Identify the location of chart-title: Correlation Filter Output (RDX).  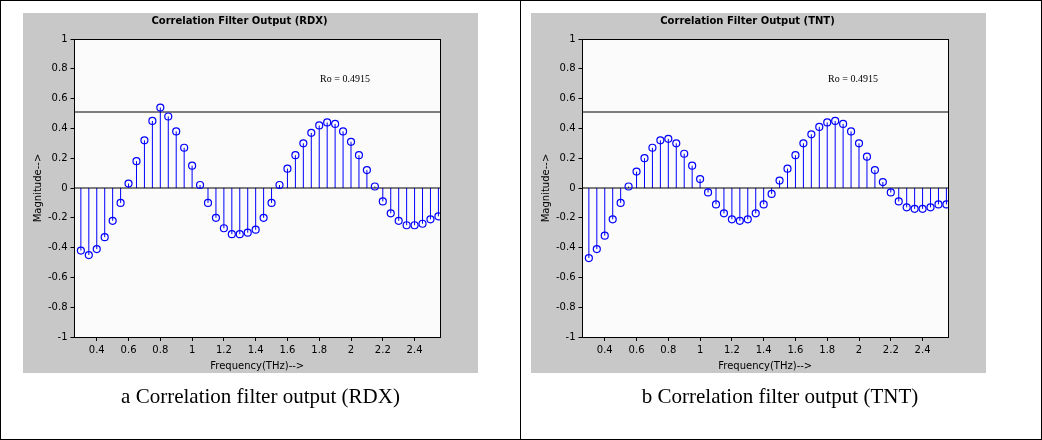
(239, 20).